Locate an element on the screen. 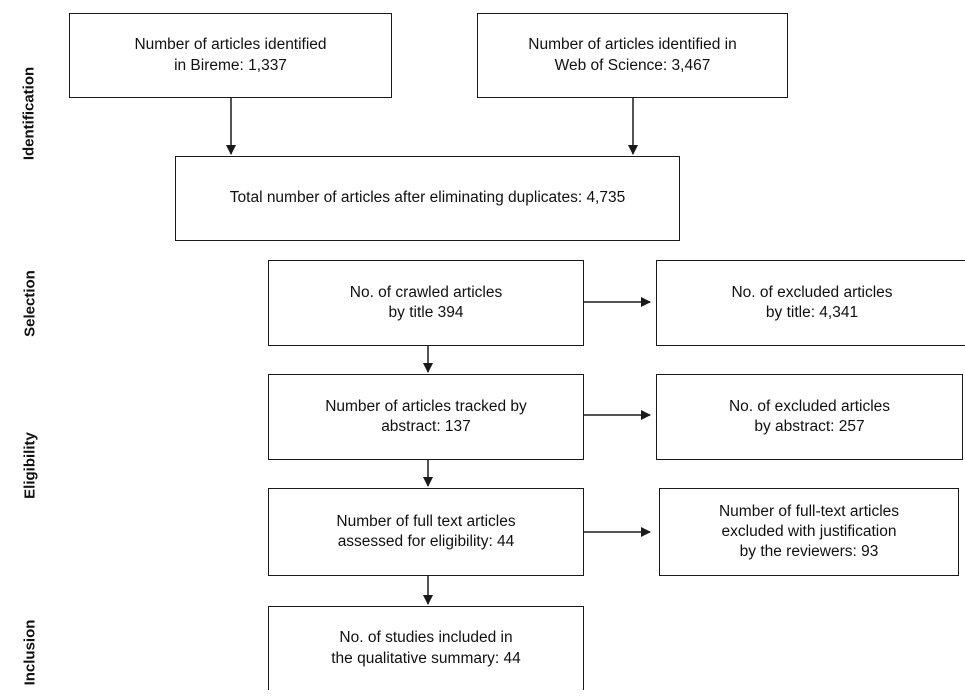 The height and width of the screenshot is (698, 965). box-wos-line-1: Number of articles identified in is located at coordinates (632, 45).